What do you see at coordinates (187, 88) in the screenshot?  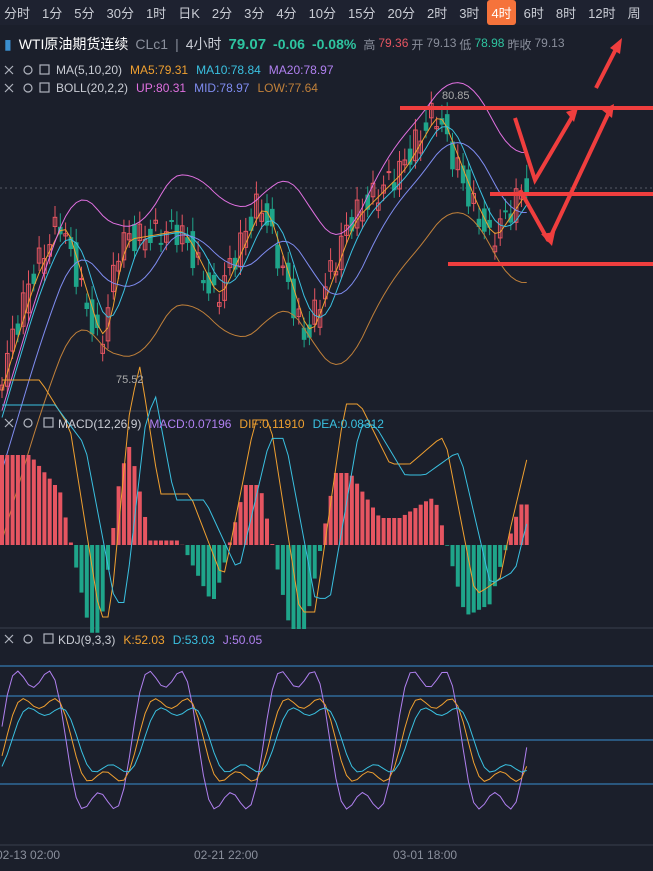 I see `boll-legend: BOLL(20,2,2) UP:80.31 MID:78.97 LOW:77.64` at bounding box center [187, 88].